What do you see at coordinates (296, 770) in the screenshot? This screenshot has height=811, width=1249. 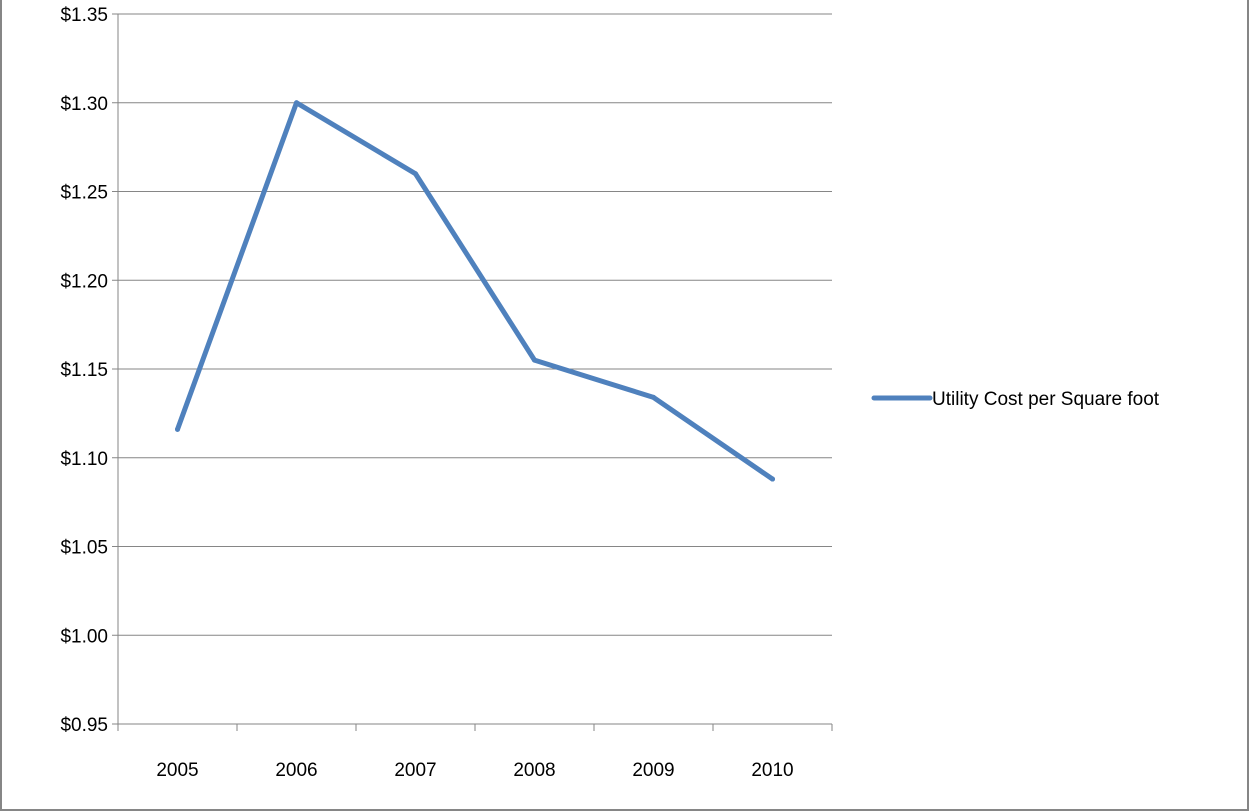 I see `x-tick-label: 2006` at bounding box center [296, 770].